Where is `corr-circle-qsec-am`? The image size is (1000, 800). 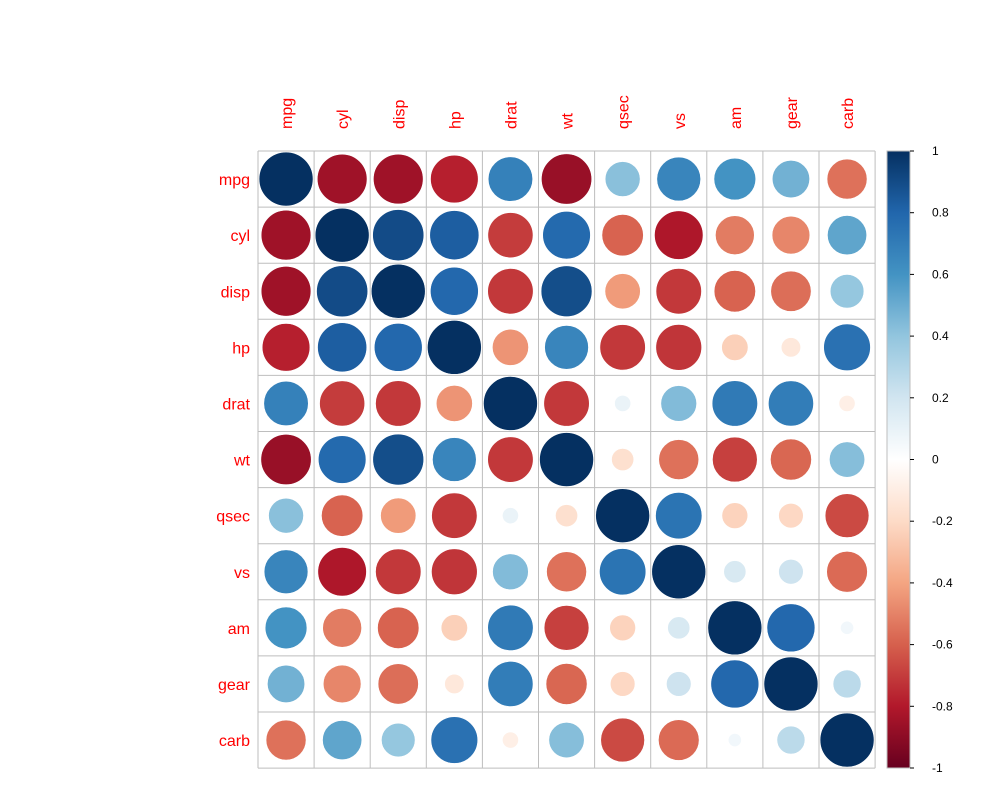 corr-circle-qsec-am is located at coordinates (735, 515).